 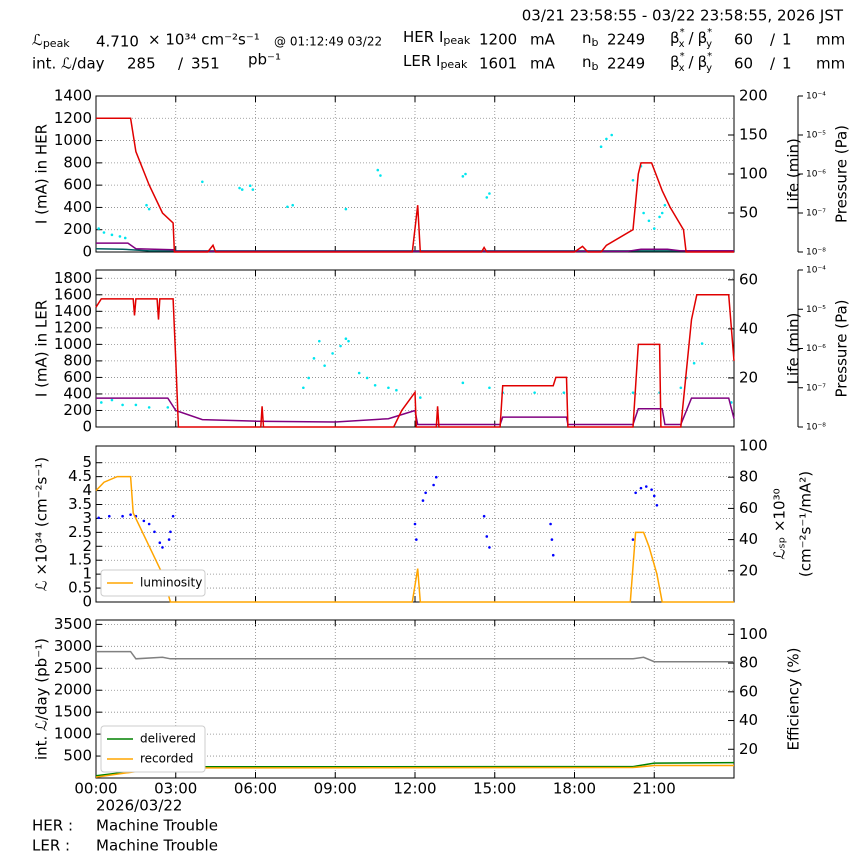 What do you see at coordinates (204, 40) in the screenshot?
I see `lpeak-unit: × 10³⁴ cm⁻²s⁻¹` at bounding box center [204, 40].